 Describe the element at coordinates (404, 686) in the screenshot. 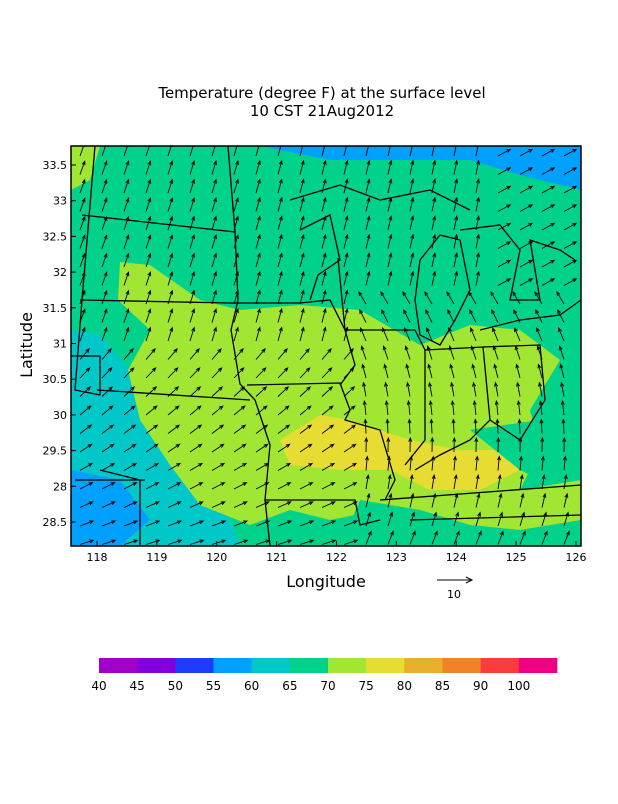

I see `colorbar-label: 80` at that location.